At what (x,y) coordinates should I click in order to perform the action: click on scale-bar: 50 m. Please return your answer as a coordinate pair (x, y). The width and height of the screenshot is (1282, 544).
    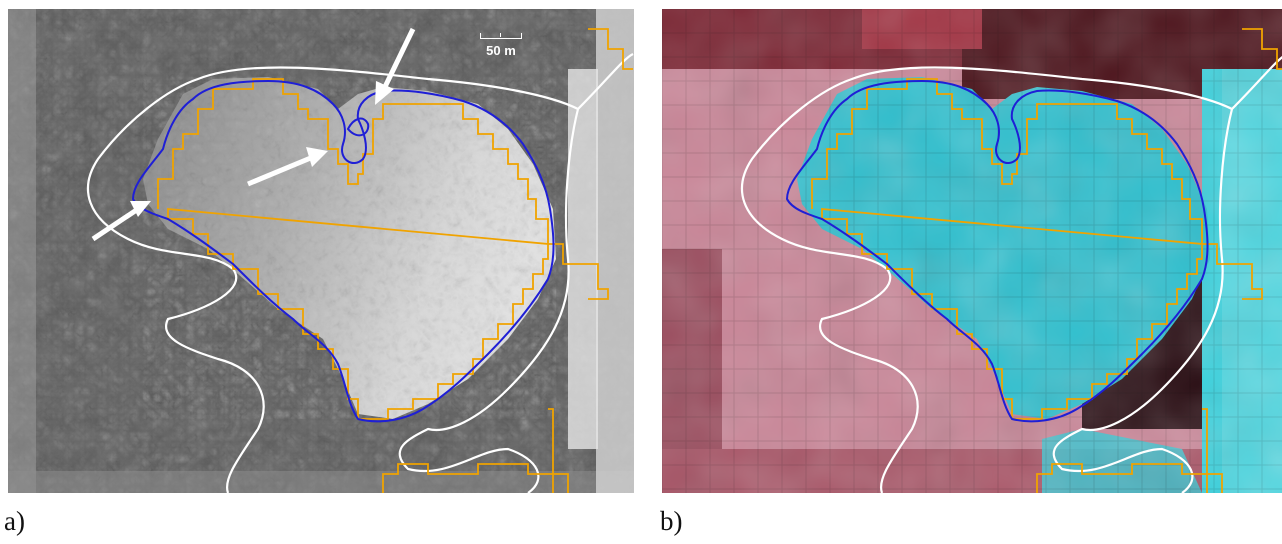
    Looking at the image, I should click on (501, 50).